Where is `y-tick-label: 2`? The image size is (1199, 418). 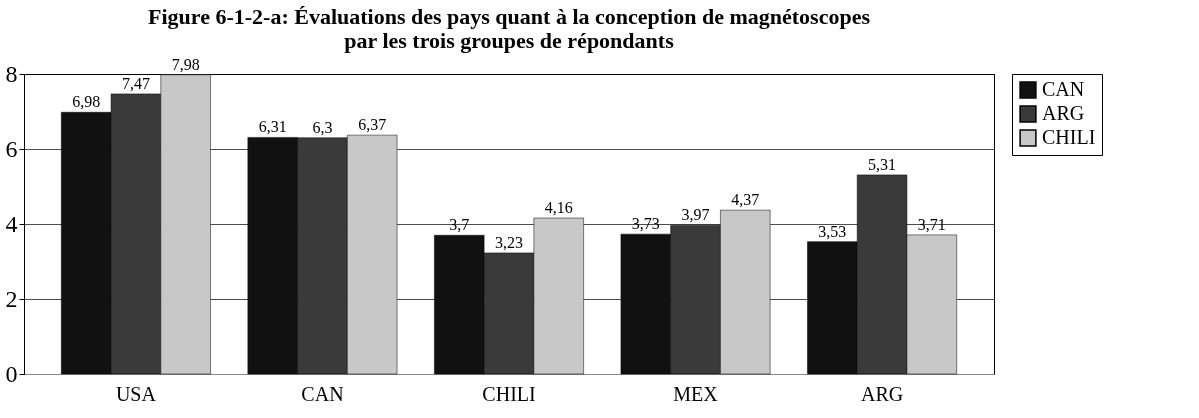
y-tick-label: 2 is located at coordinates (11, 298).